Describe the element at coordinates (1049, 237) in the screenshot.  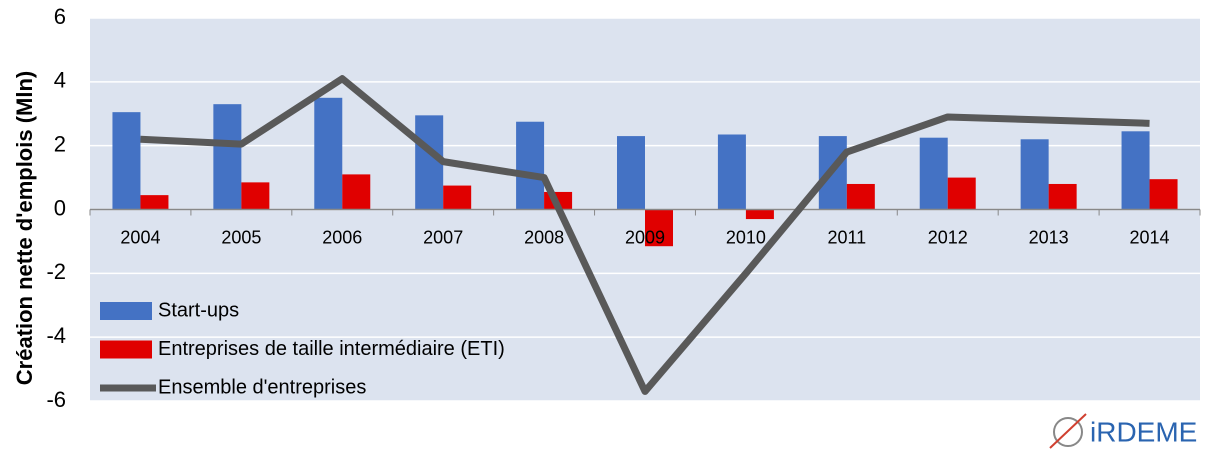
I see `x-tick-label: 2013` at that location.